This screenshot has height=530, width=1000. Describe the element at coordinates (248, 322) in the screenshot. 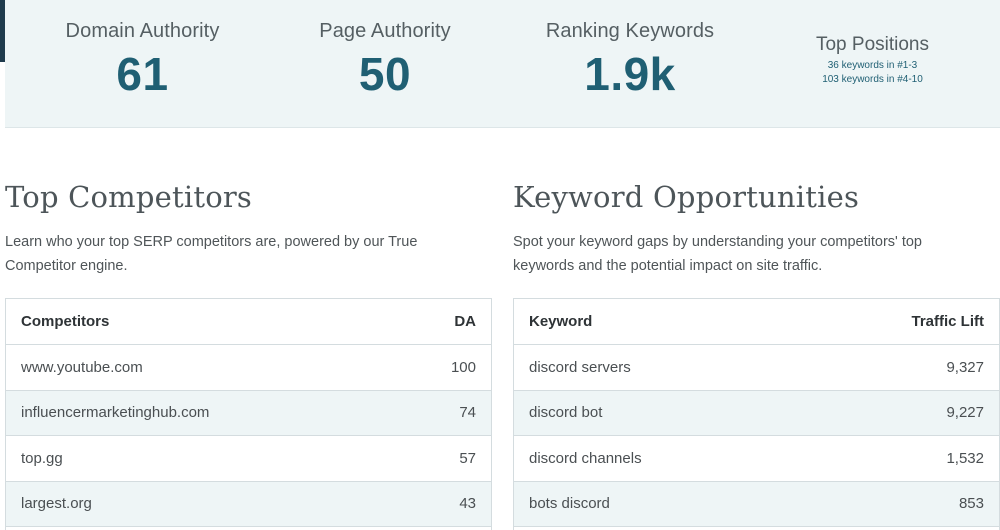

I see `competitors-table-header: Competitors DA` at that location.